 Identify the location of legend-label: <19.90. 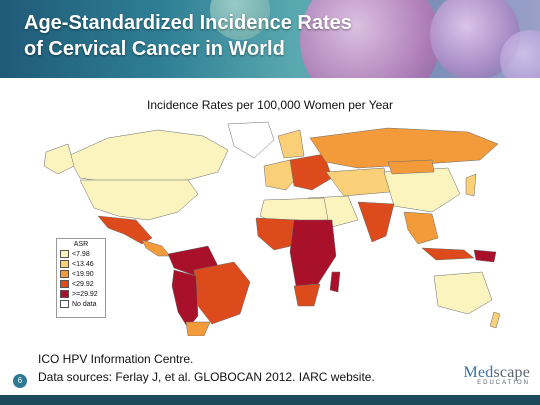
(83, 274).